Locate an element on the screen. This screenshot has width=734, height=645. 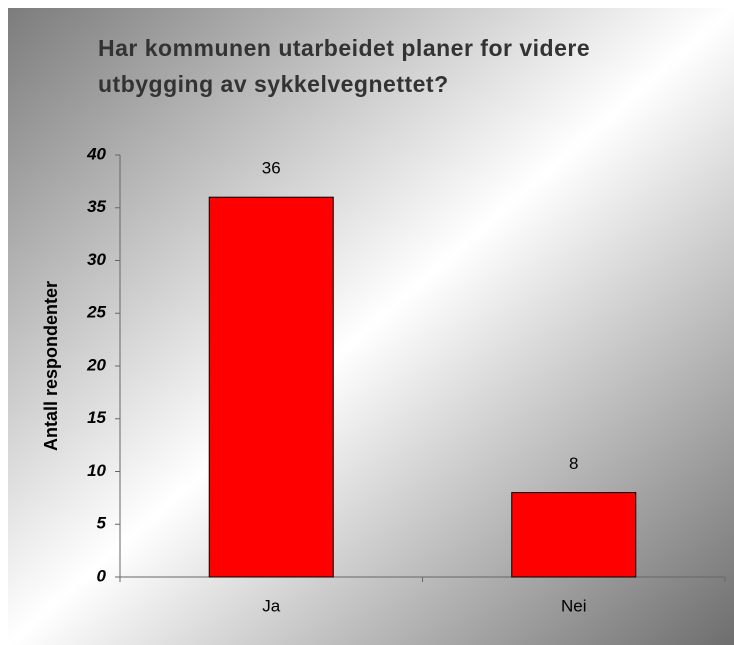
y-tick-label: 0 is located at coordinates (102, 575).